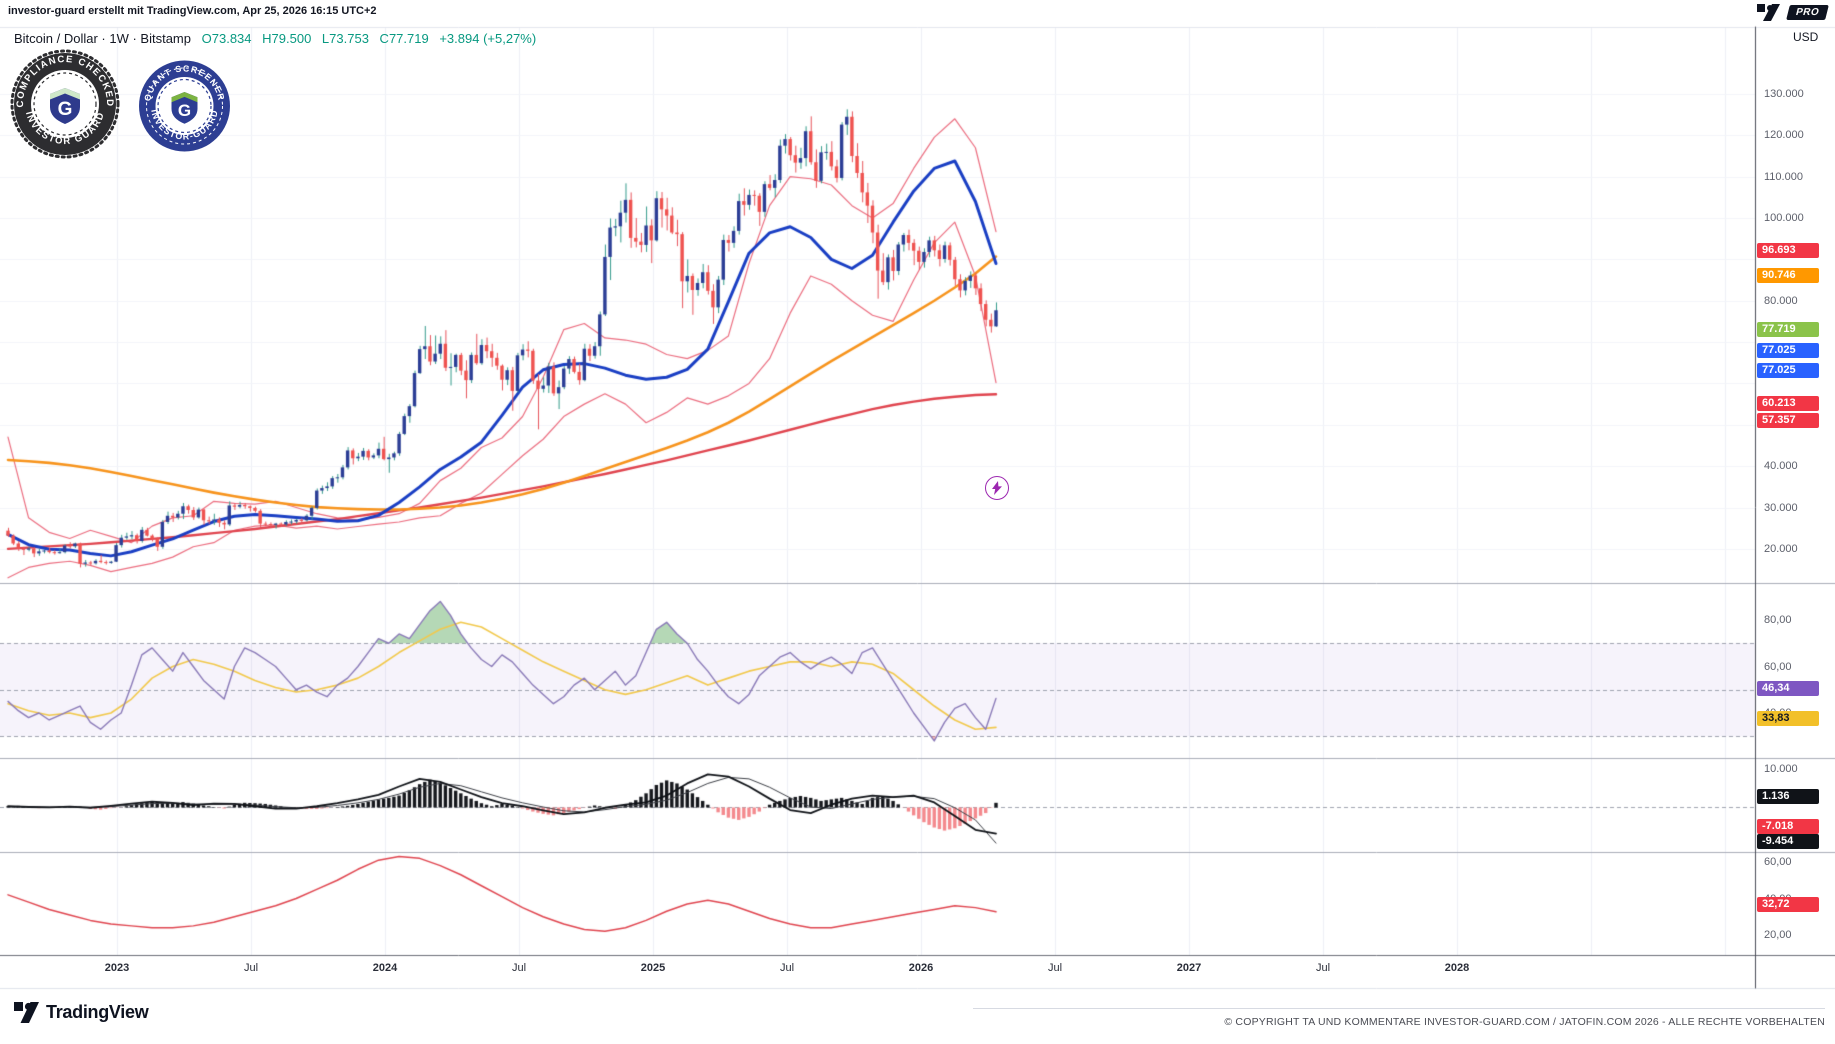 Image resolution: width=1835 pixels, height=1044 pixels. What do you see at coordinates (1788, 841) in the screenshot?
I see `price-badge: -9.454` at bounding box center [1788, 841].